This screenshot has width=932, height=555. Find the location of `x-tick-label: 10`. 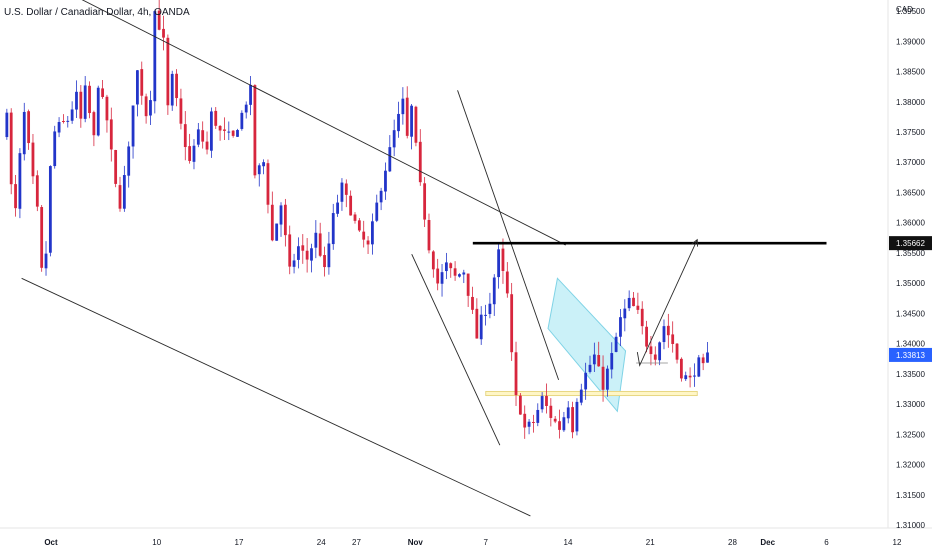

x-tick-label: 10 is located at coordinates (156, 542).